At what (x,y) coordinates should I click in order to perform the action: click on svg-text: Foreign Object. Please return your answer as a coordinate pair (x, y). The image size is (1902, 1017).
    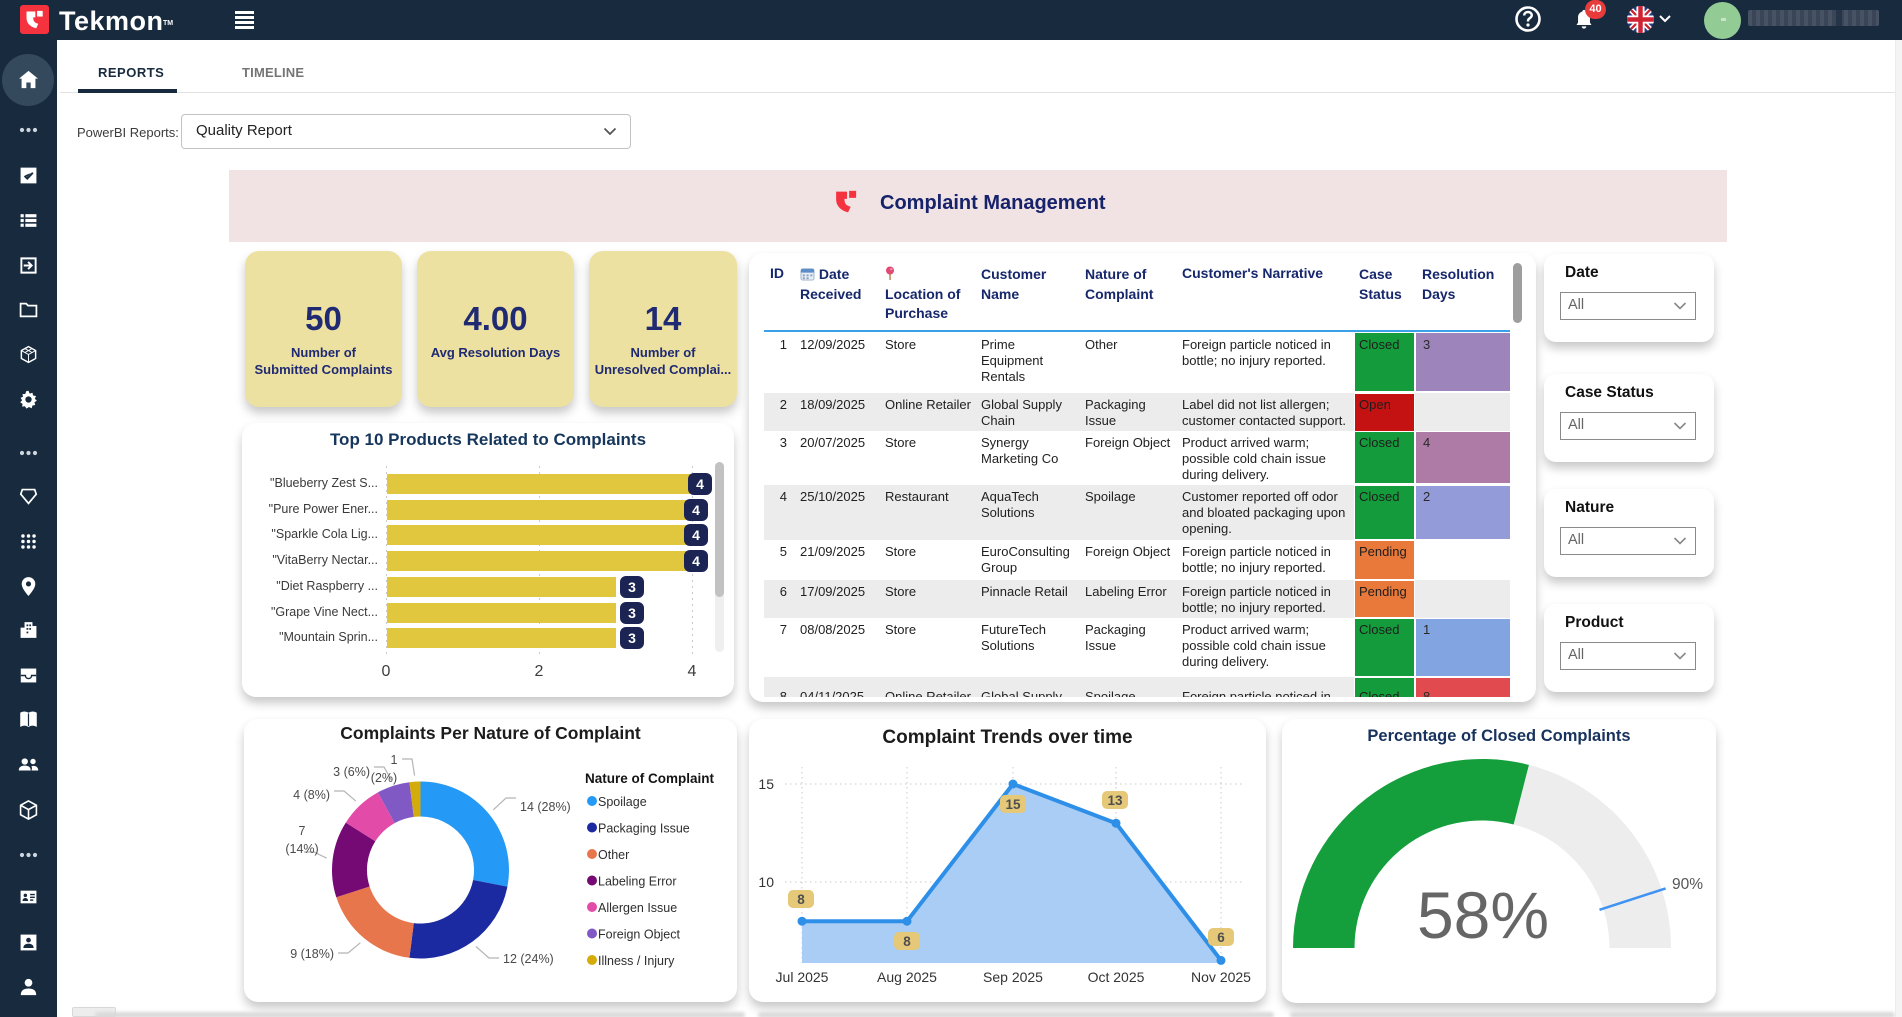
    Looking at the image, I should click on (639, 935).